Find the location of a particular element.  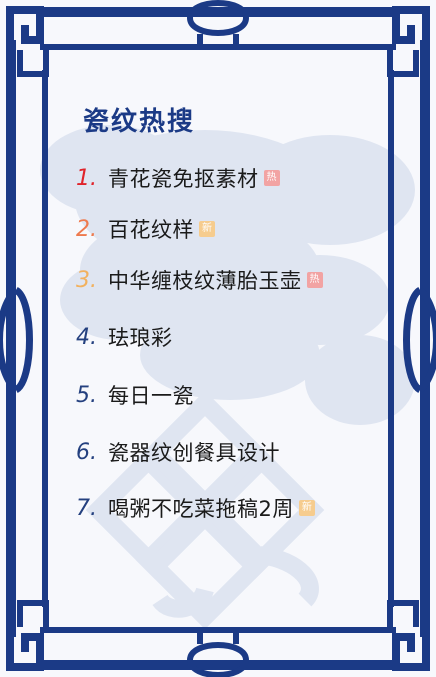

list-item: 1. 青花瓷免抠素材 热 is located at coordinates (178, 178).